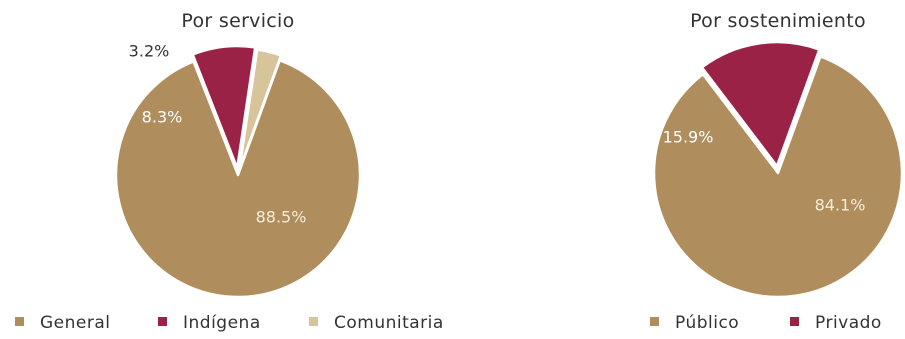 This screenshot has height=339, width=905. I want to click on legend-swatch-publico, so click(654, 321).